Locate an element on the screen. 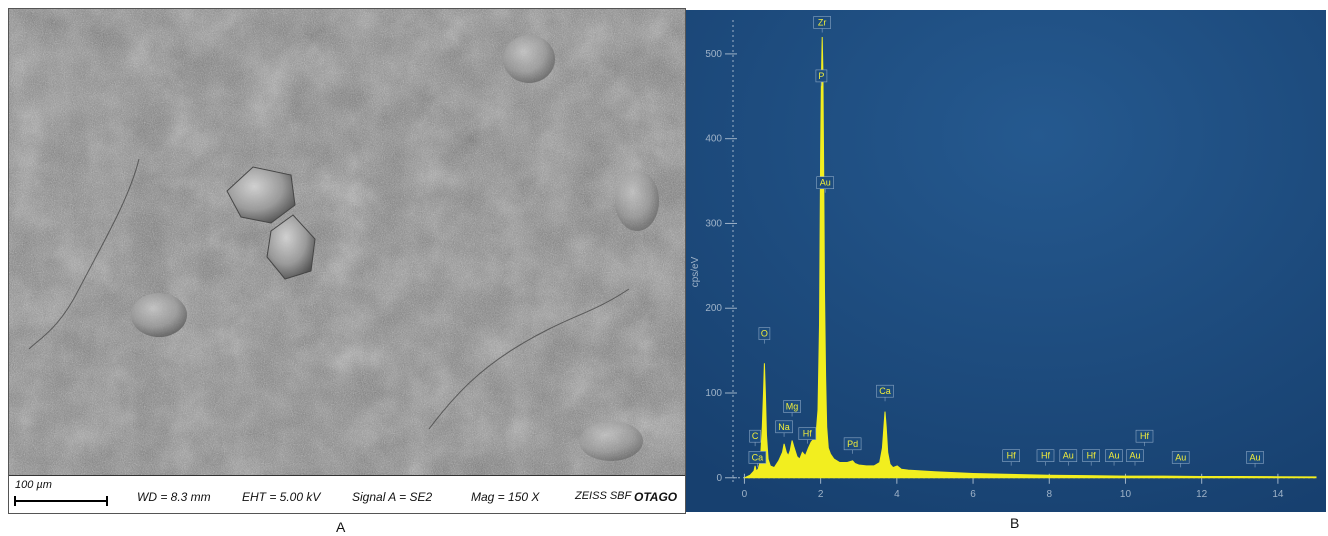 This screenshot has height=536, width=1328. signal-type: Signal A = SE2 is located at coordinates (392, 497).